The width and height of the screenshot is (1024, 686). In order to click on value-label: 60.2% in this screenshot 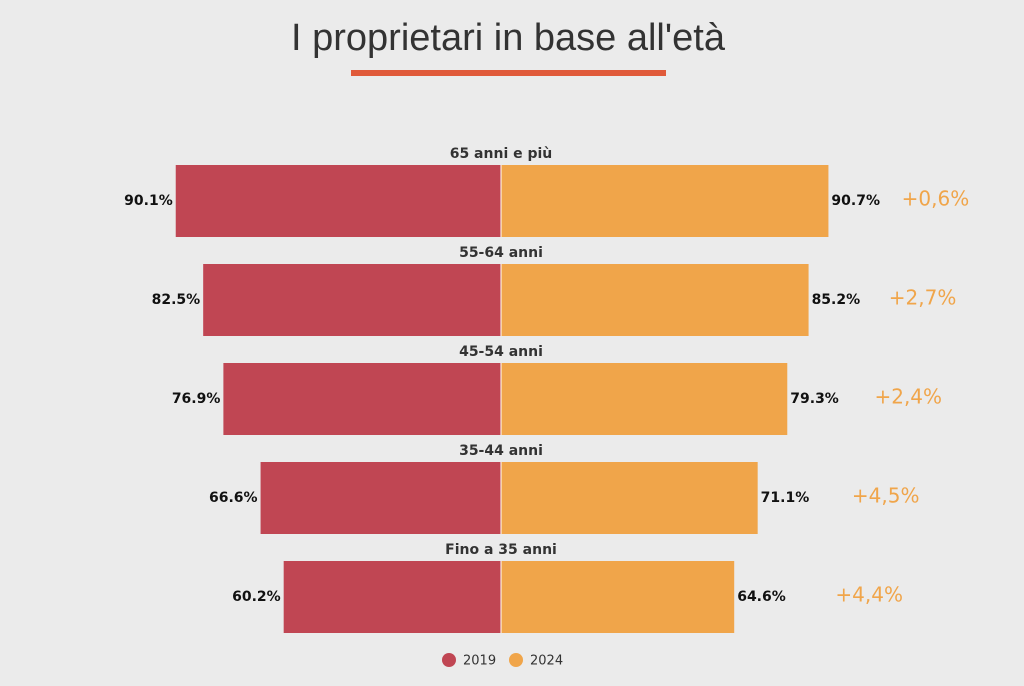, I will do `click(256, 597)`.